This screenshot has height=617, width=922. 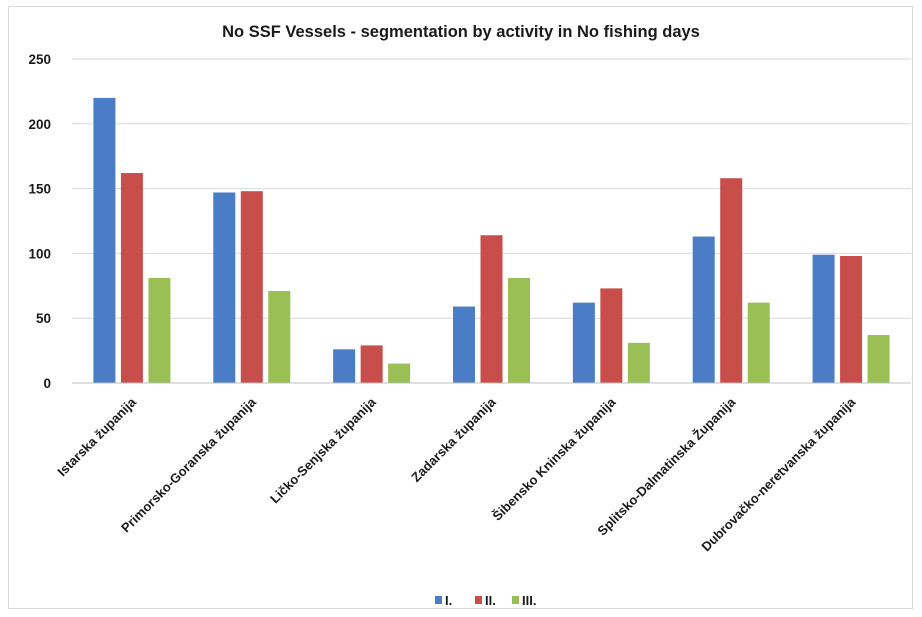 What do you see at coordinates (39, 189) in the screenshot?
I see `y-tick-label: 150` at bounding box center [39, 189].